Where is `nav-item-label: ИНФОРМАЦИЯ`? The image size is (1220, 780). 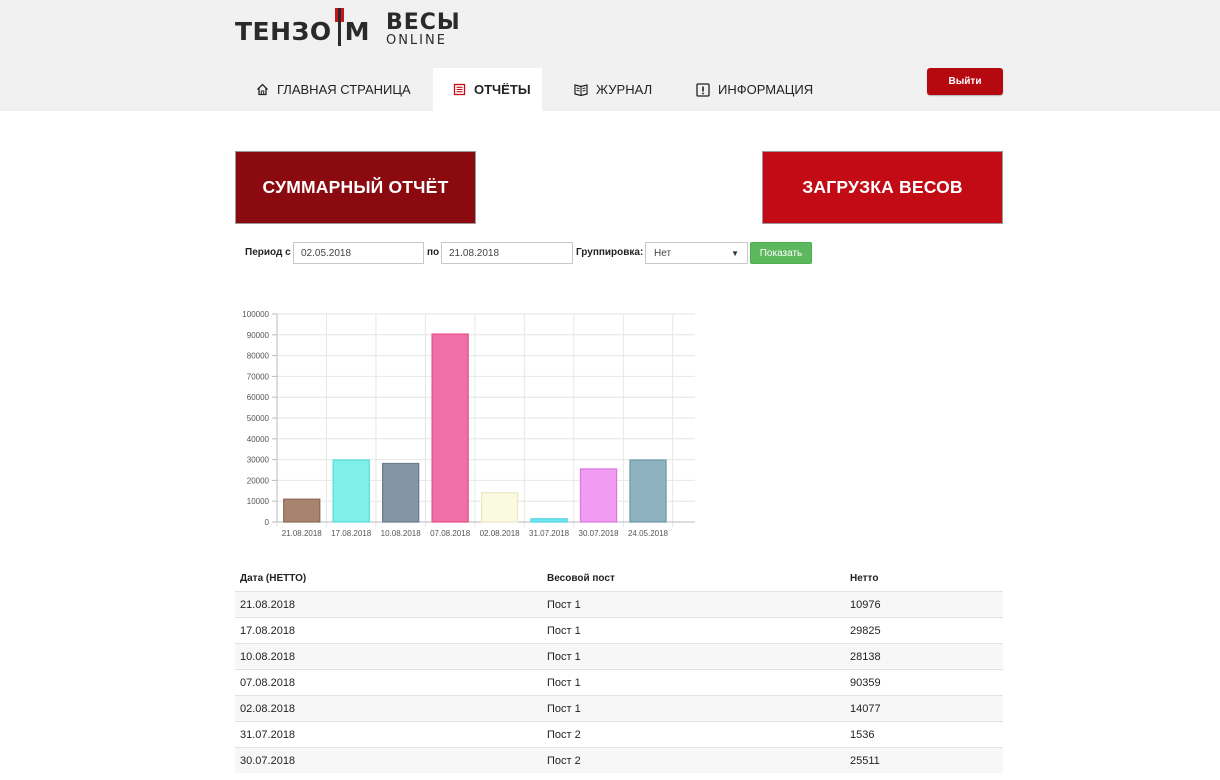
nav-item-label: ИНФОРМАЦИЯ is located at coordinates (766, 89).